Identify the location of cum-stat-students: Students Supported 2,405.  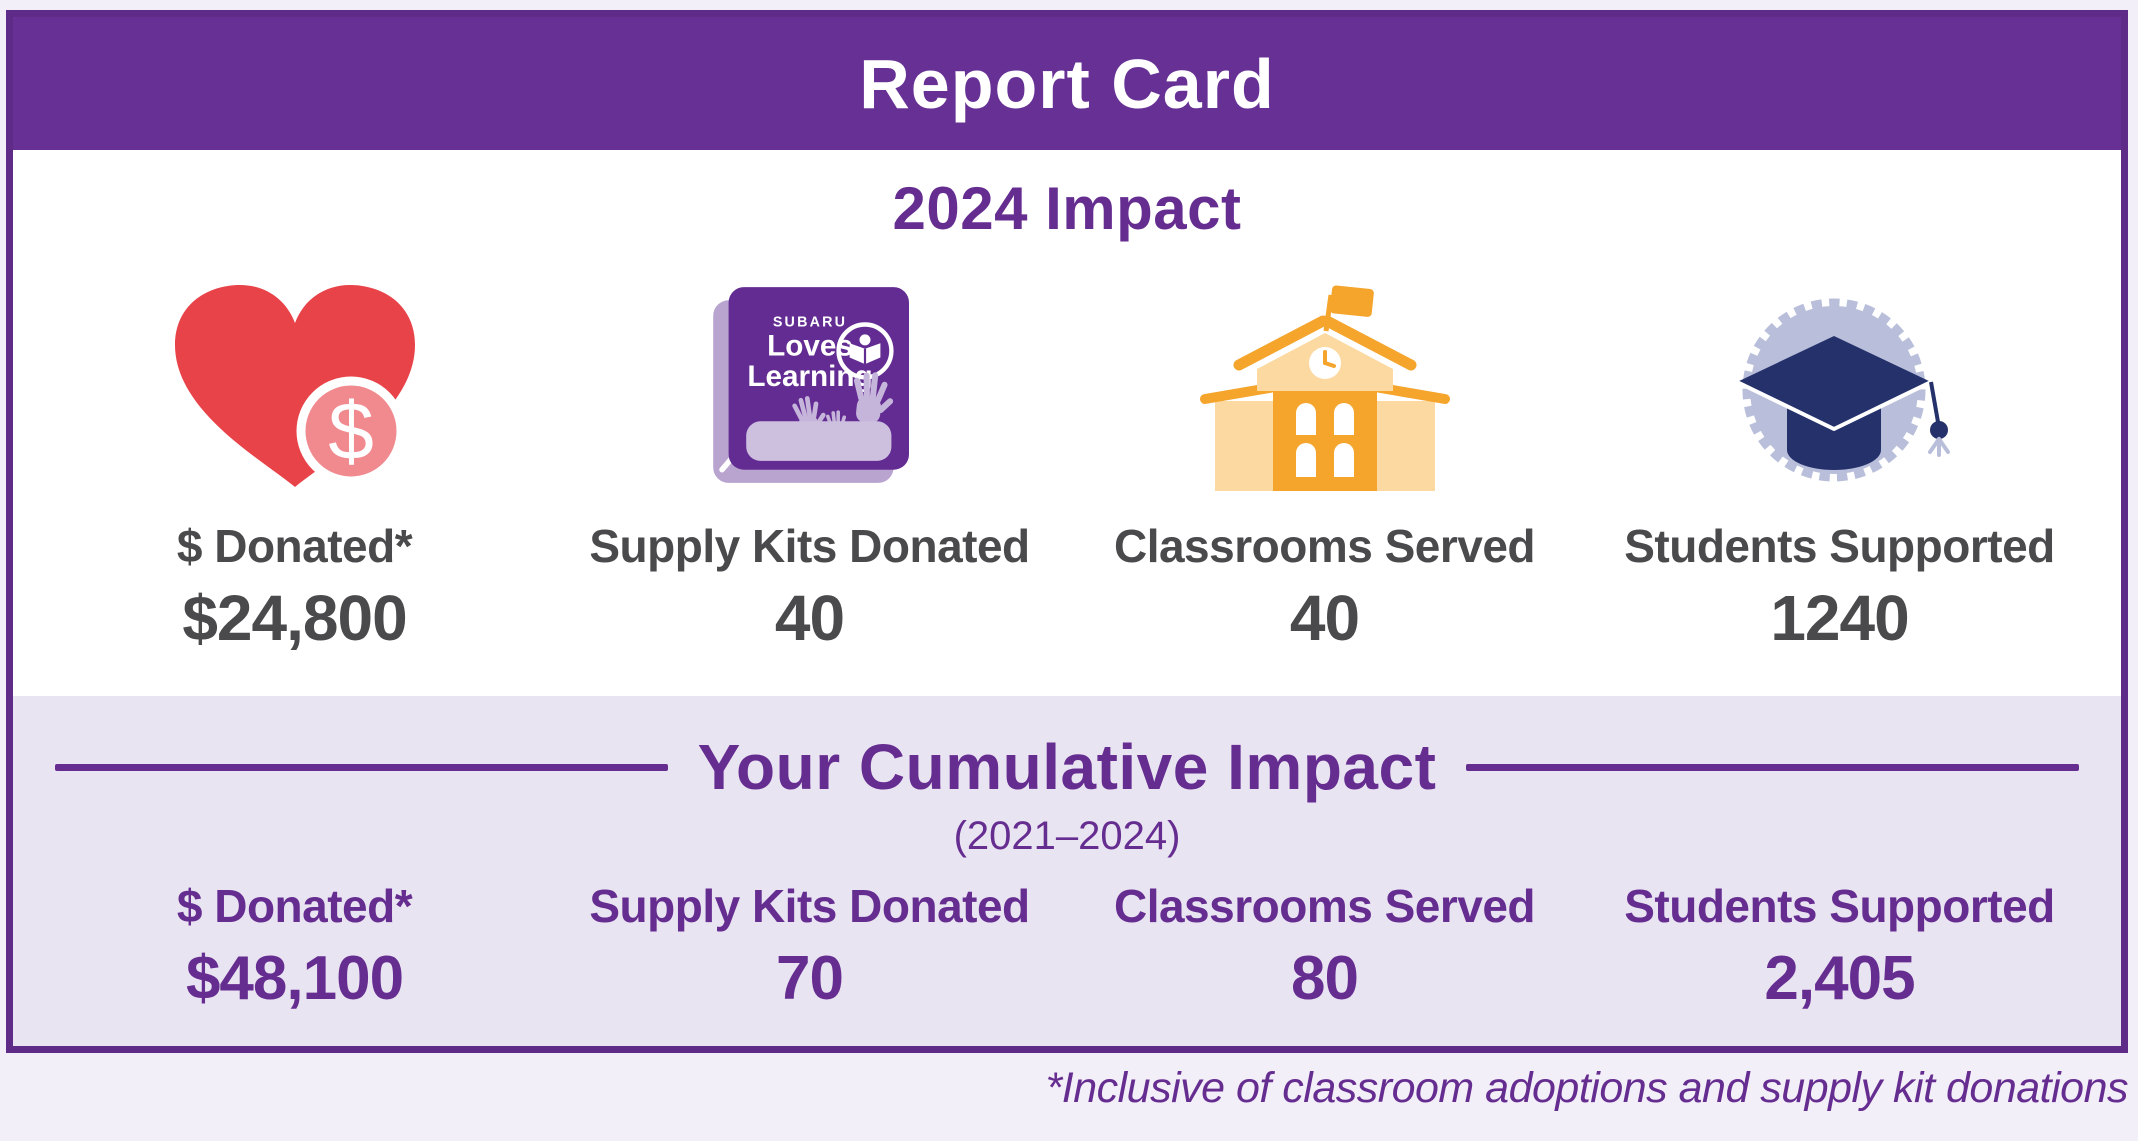
(1839, 946).